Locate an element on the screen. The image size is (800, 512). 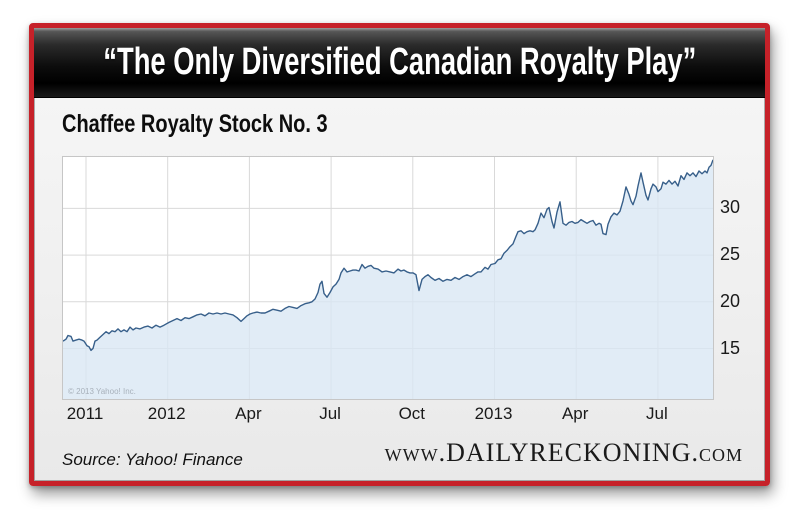
x-tick-label: 2012 is located at coordinates (166, 413).